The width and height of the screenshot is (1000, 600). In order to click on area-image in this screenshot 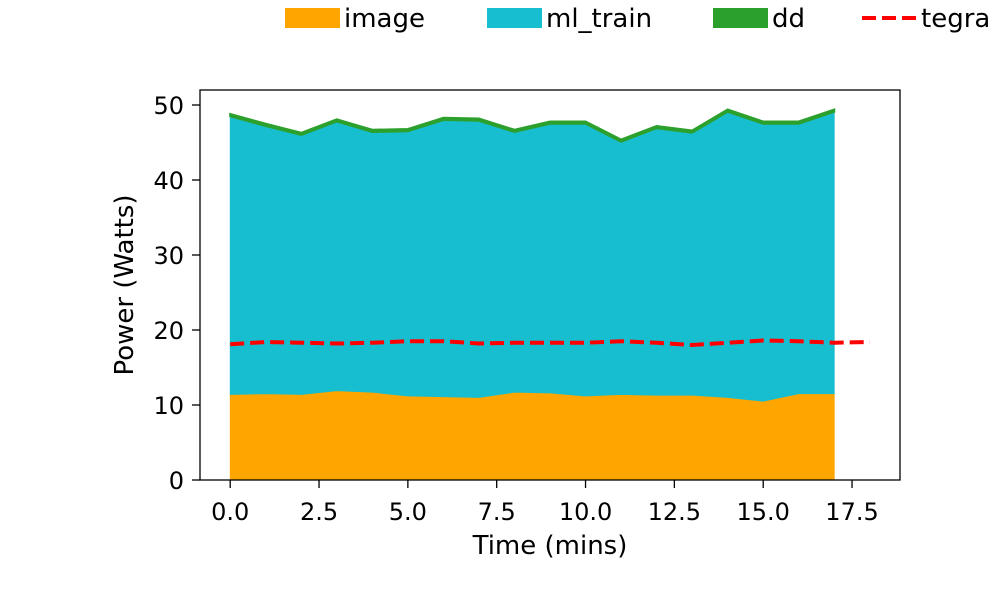, I will do `click(532, 435)`.